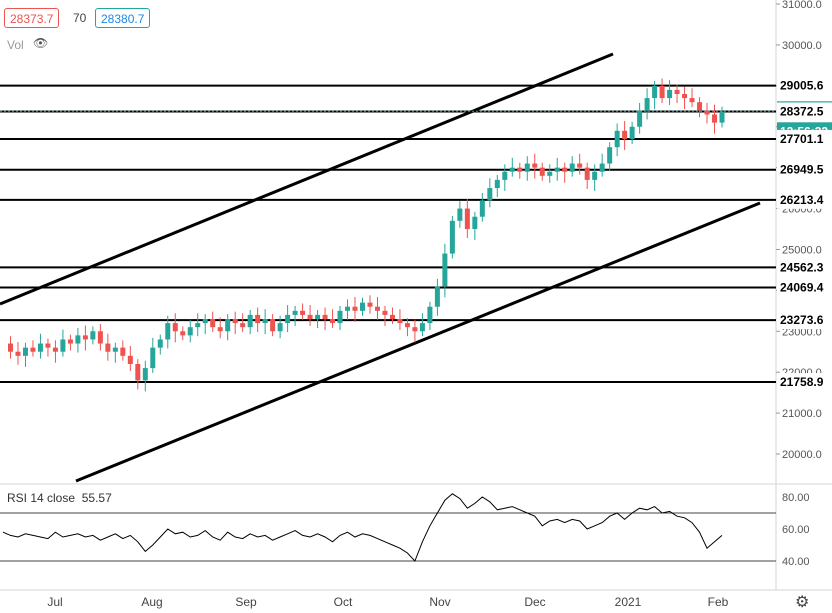 This screenshot has height=613, width=832. Describe the element at coordinates (802, 139) in the screenshot. I see `price-badge-label: 27701.1` at that location.